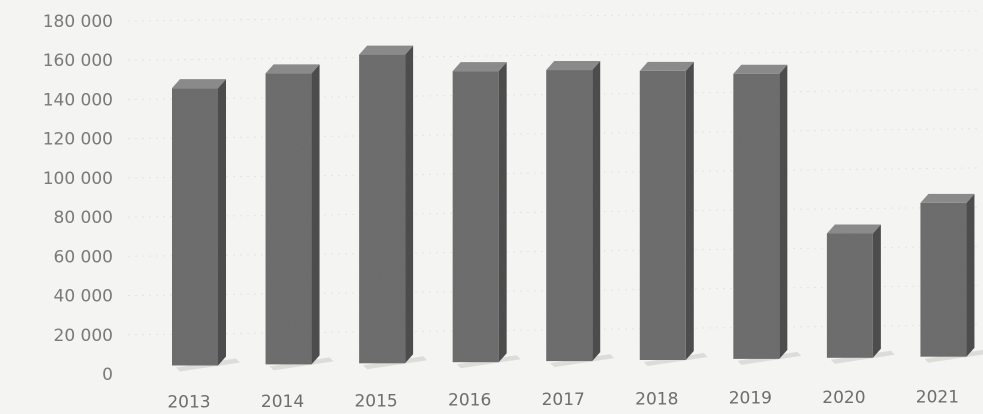 The image size is (983, 414). What do you see at coordinates (843, 398) in the screenshot?
I see `x-tick-label: 2020` at bounding box center [843, 398].